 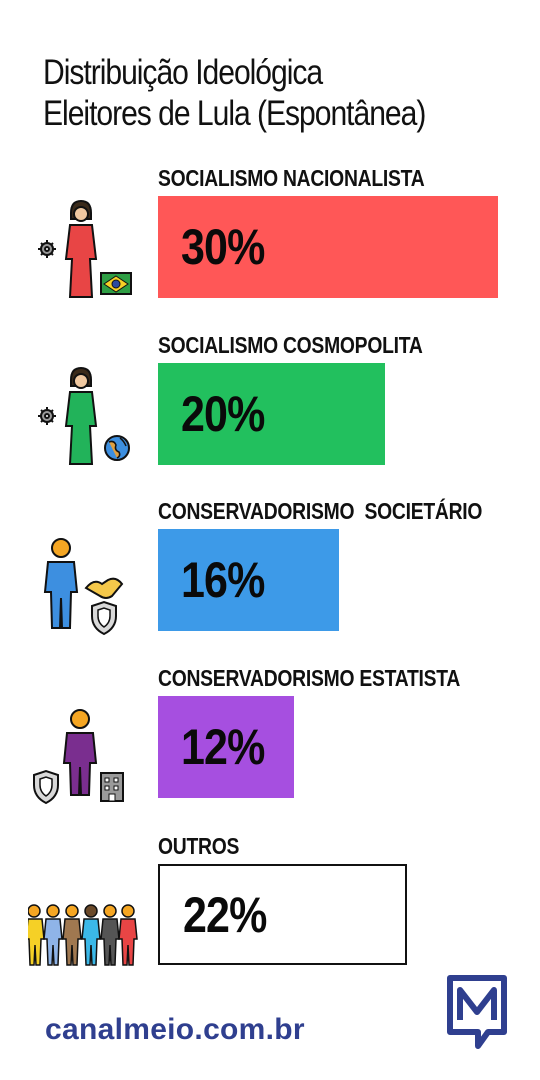 I want to click on footer-site-link: canalmeio.com.br, so click(x=175, y=1029).